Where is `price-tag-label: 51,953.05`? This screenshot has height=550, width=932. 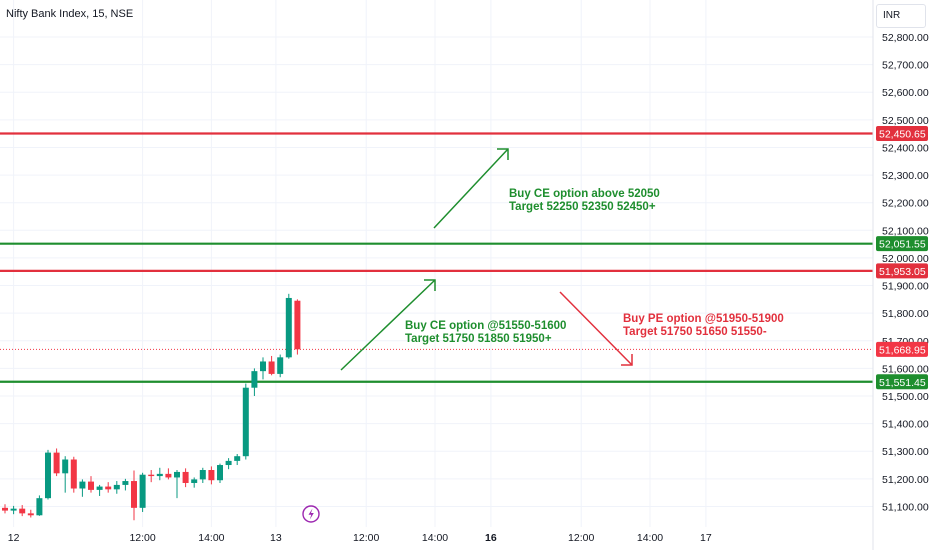
price-tag-label: 51,953.05 is located at coordinates (902, 272).